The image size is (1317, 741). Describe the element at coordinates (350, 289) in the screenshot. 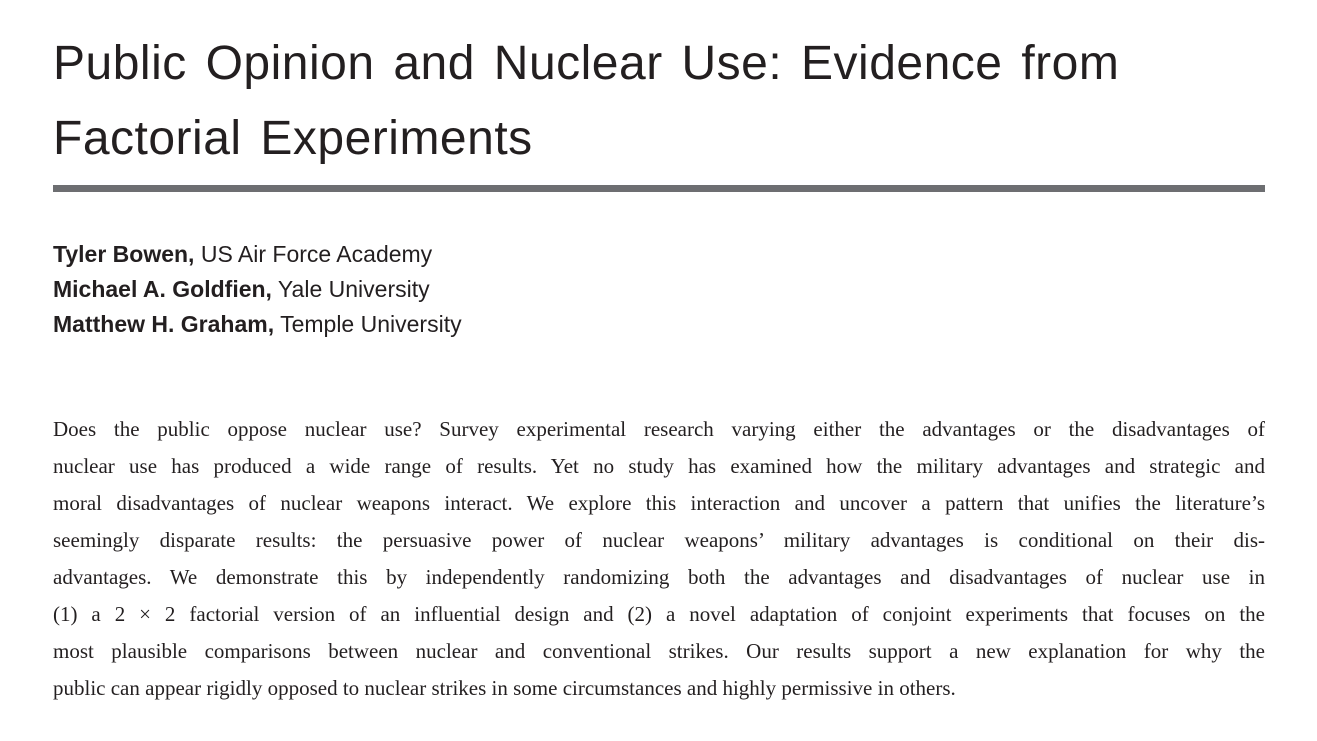

I see `author-affiliation: Yale University` at that location.